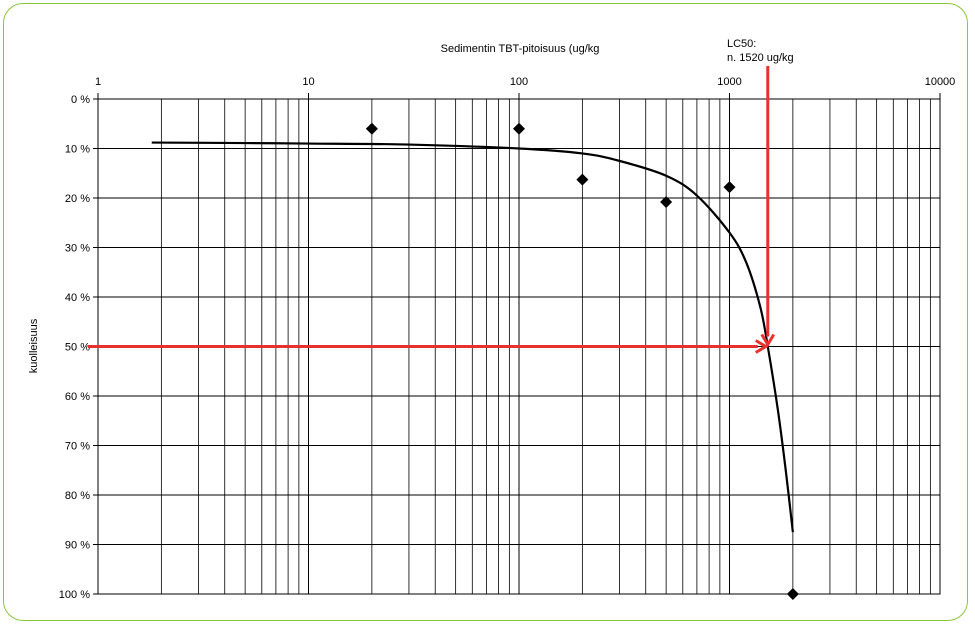 This screenshot has height=628, width=975. Describe the element at coordinates (77, 397) in the screenshot. I see `y-tick-label: 60 %` at that location.